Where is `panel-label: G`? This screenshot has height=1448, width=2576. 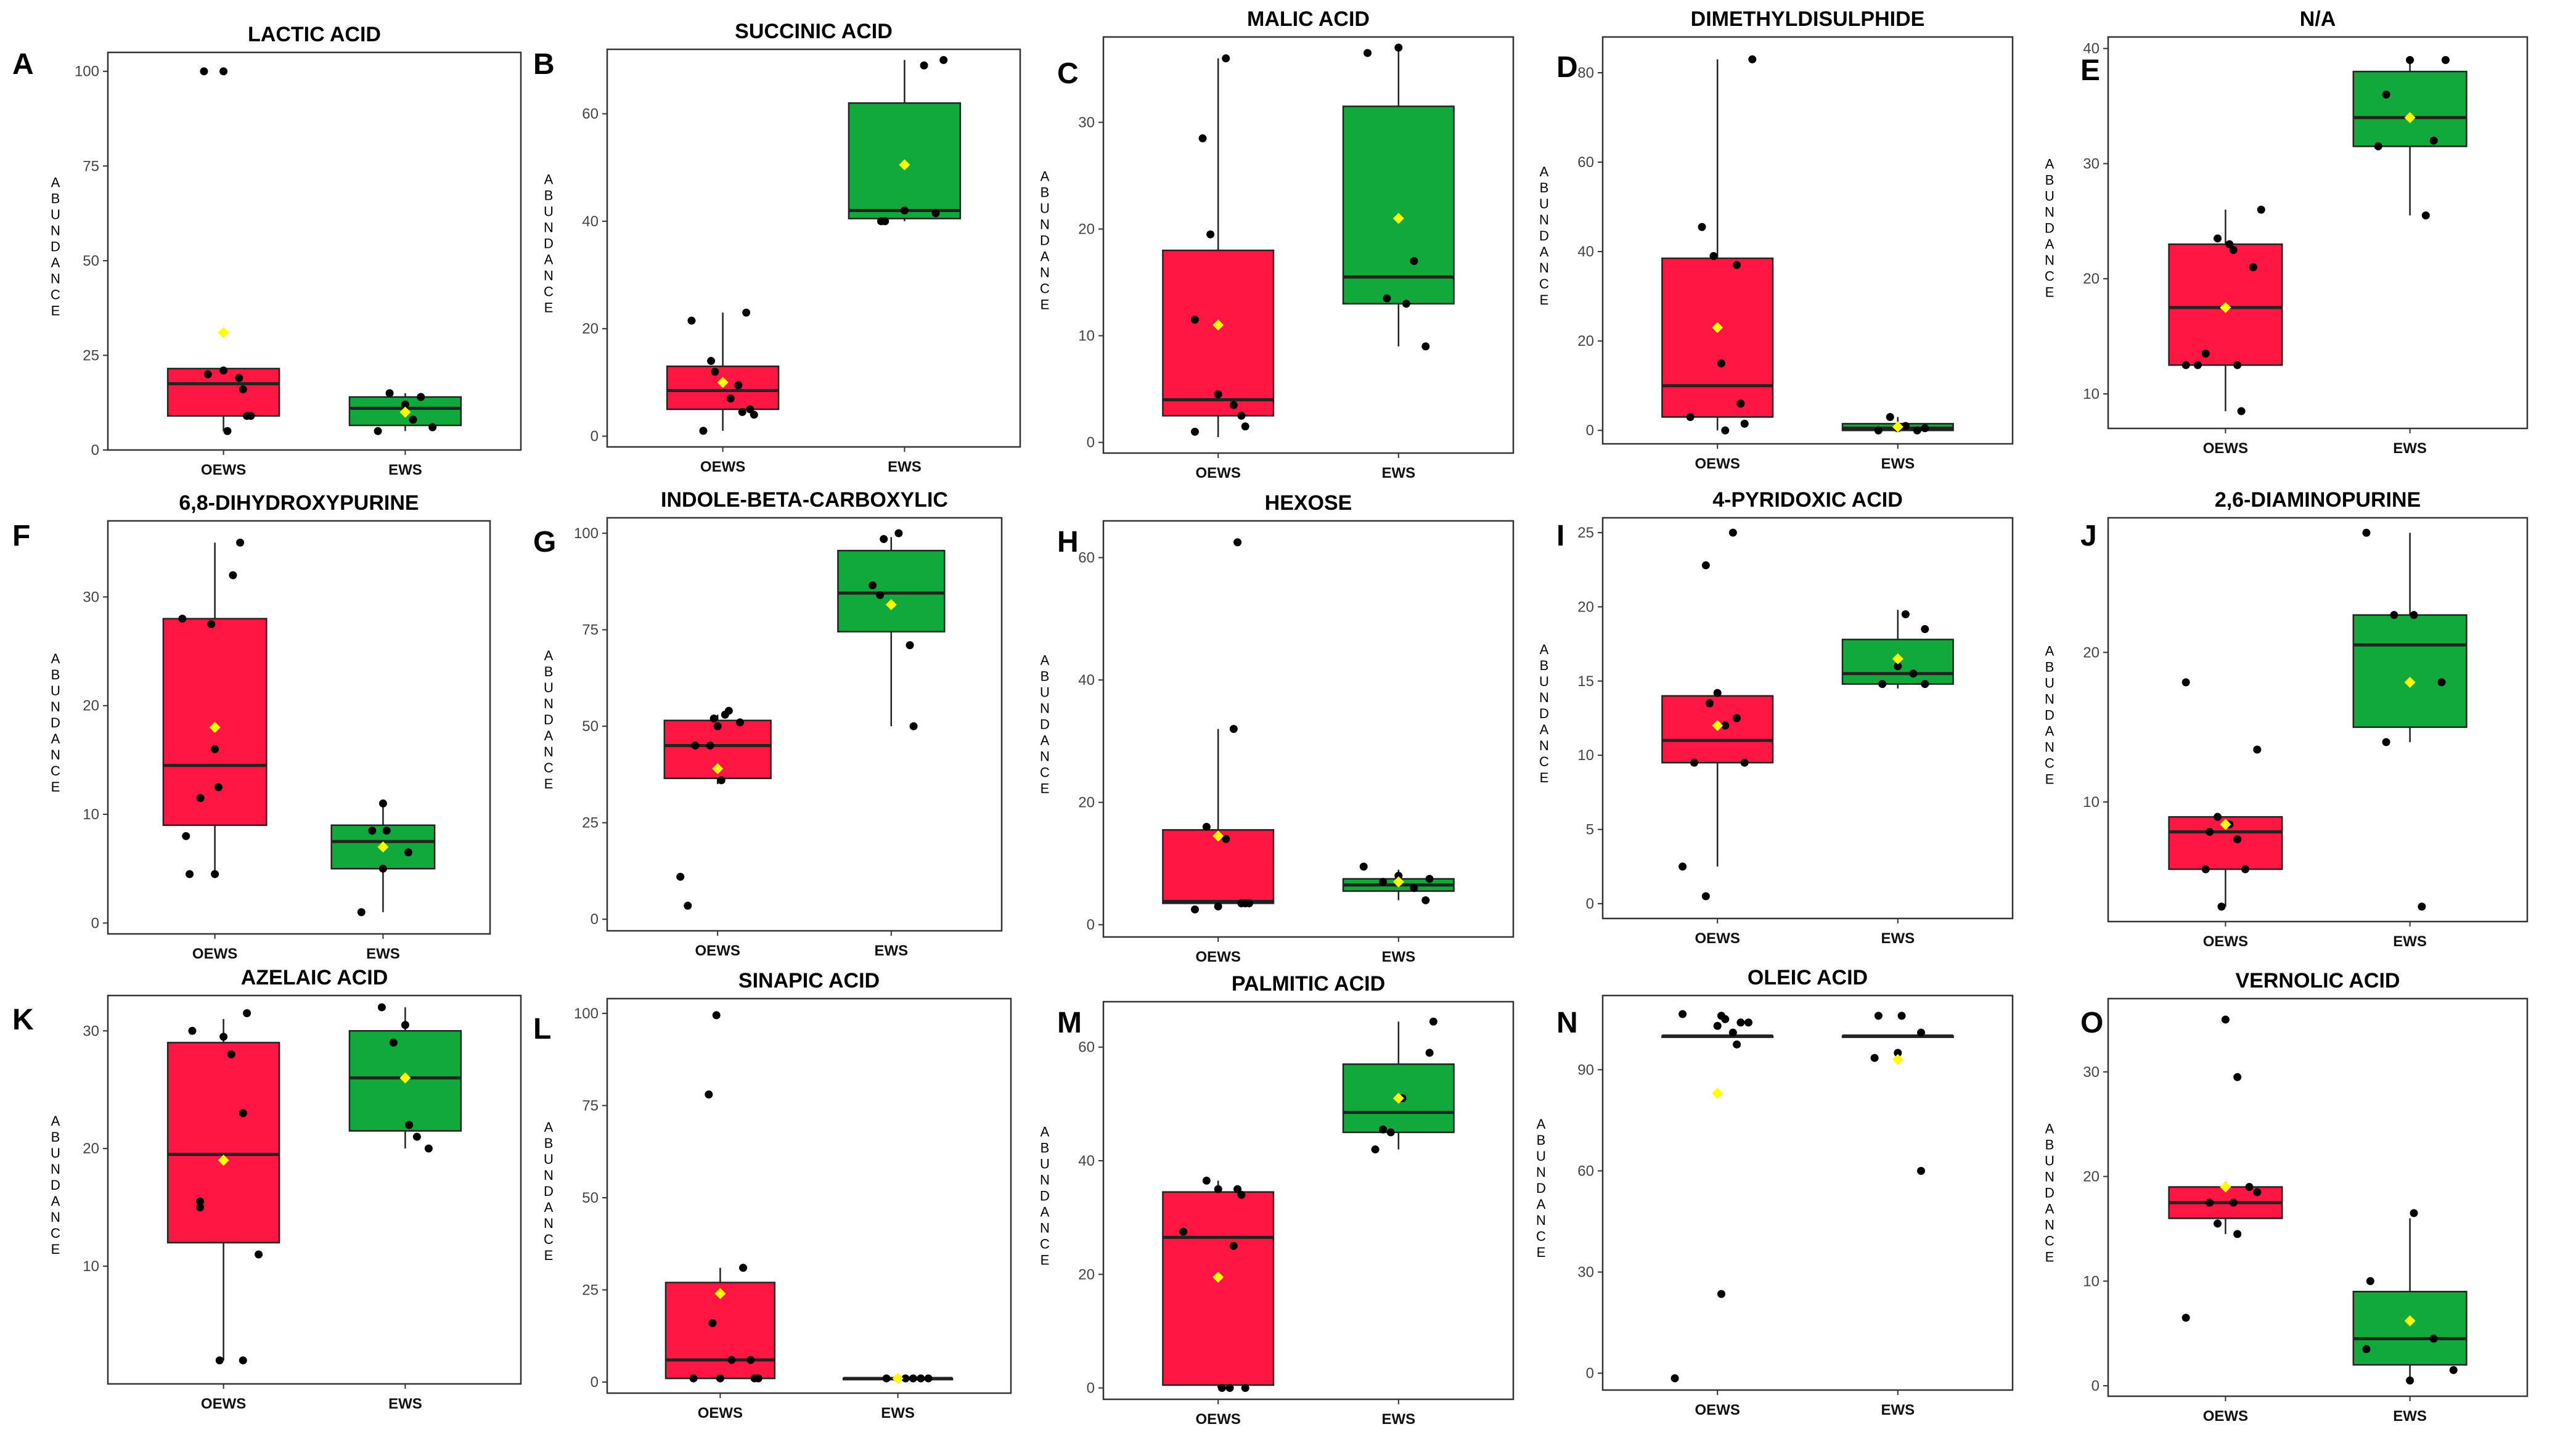
panel-label: G is located at coordinates (544, 542).